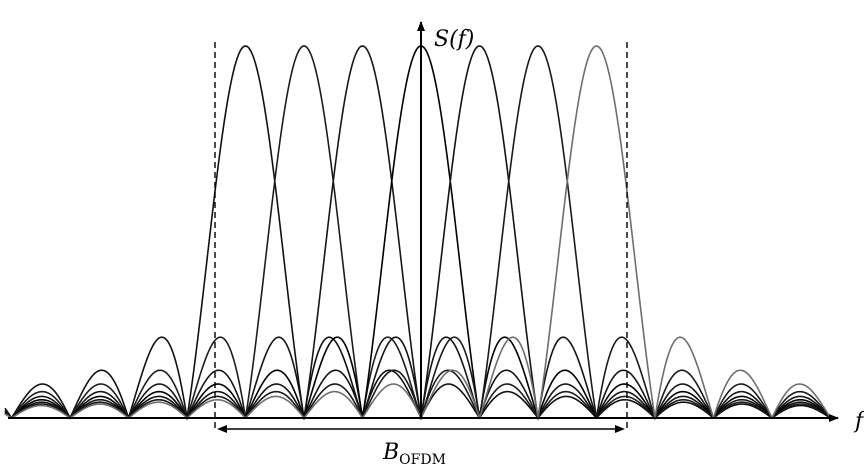 The image size is (864, 466). Describe the element at coordinates (390, 452) in the screenshot. I see `bandwidth-label-main: B` at that location.